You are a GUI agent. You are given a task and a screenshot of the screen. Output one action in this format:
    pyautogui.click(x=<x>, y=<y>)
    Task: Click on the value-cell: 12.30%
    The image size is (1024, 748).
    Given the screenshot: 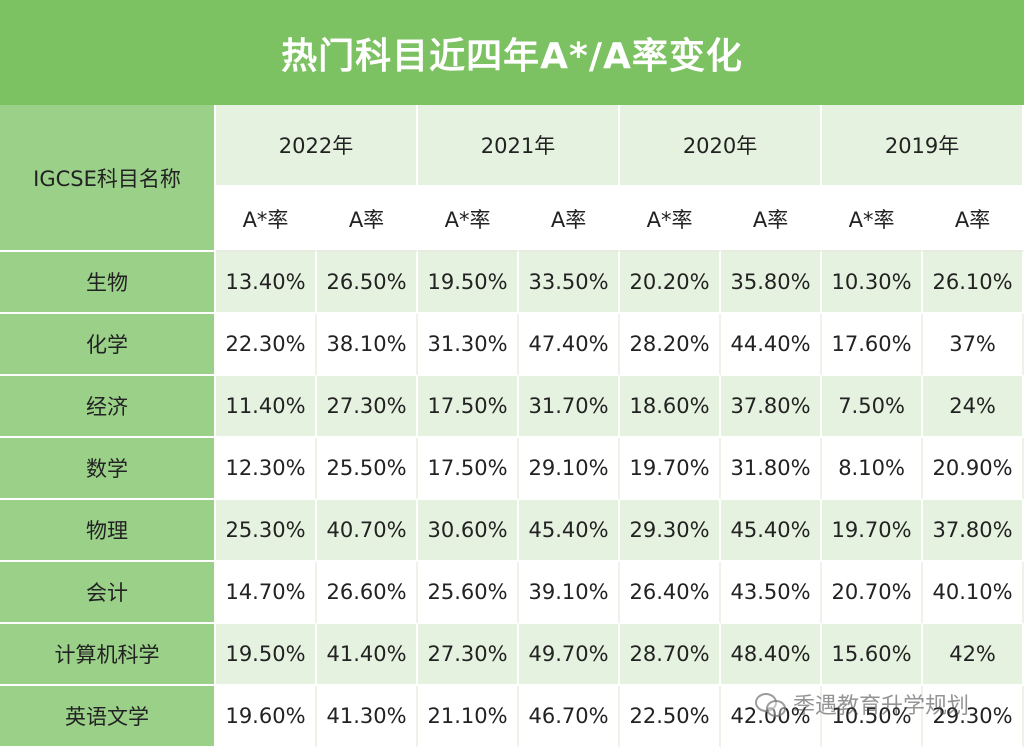 What is the action you would take?
    pyautogui.click(x=266, y=469)
    